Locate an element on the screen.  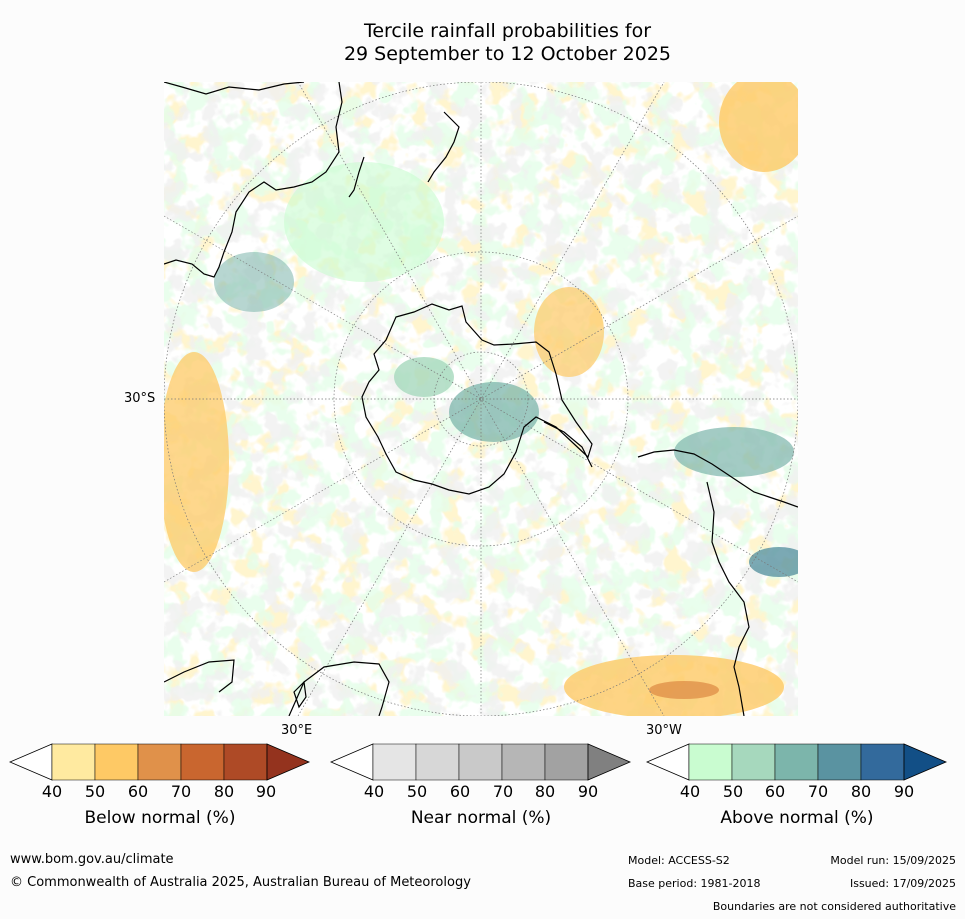
colorbar-near-extension-low is located at coordinates (351, 762).